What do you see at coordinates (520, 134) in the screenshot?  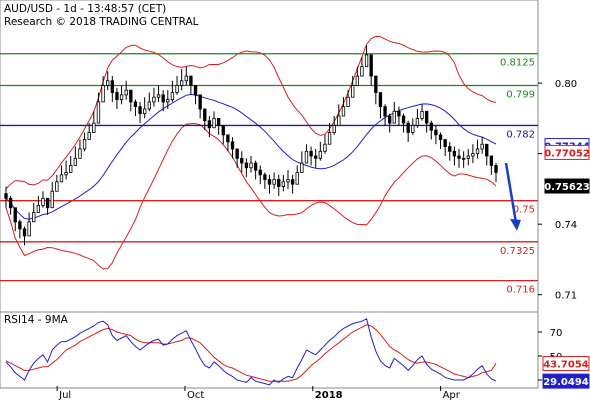 I see `level-label-0.782: 0.782` at bounding box center [520, 134].